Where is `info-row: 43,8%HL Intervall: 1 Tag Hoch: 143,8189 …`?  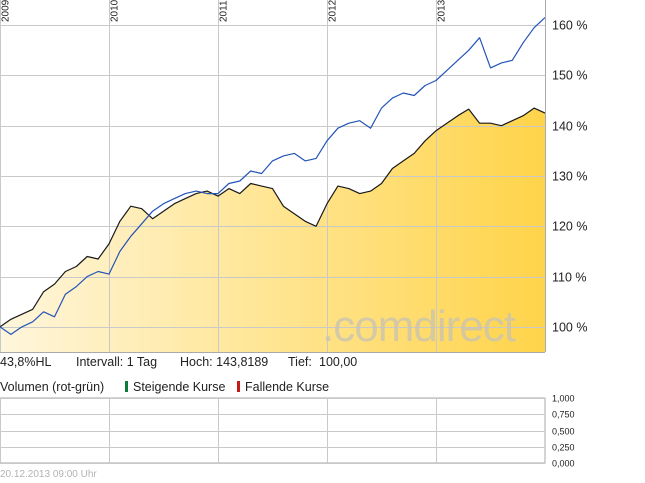 info-row: 43,8%HL Intervall: 1 Tag Hoch: 143,8189 … is located at coordinates (272, 363).